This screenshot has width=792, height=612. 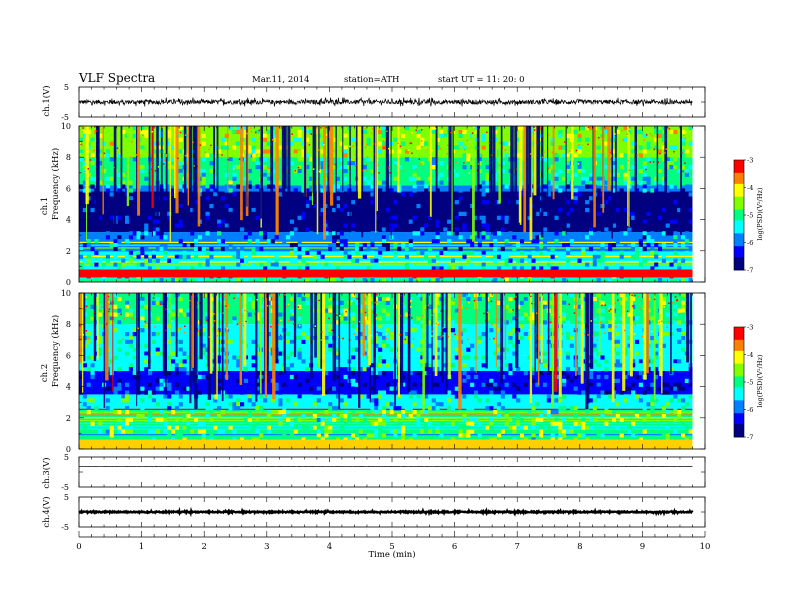 I want to click on ch1-waveform-trace, so click(x=385, y=102).